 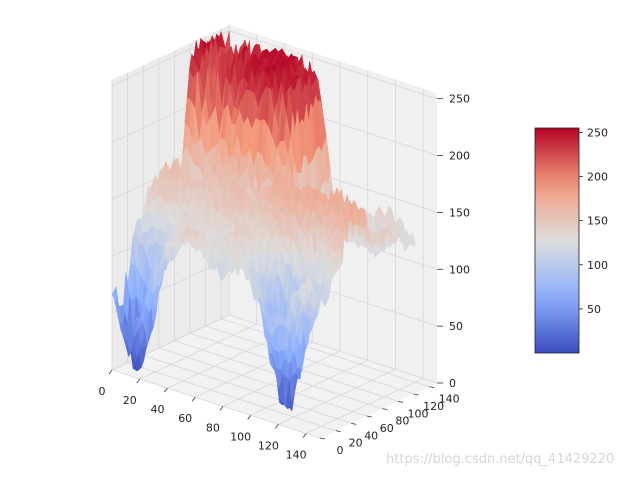 What do you see at coordinates (240, 436) in the screenshot?
I see `x-tick-label: 100` at bounding box center [240, 436].